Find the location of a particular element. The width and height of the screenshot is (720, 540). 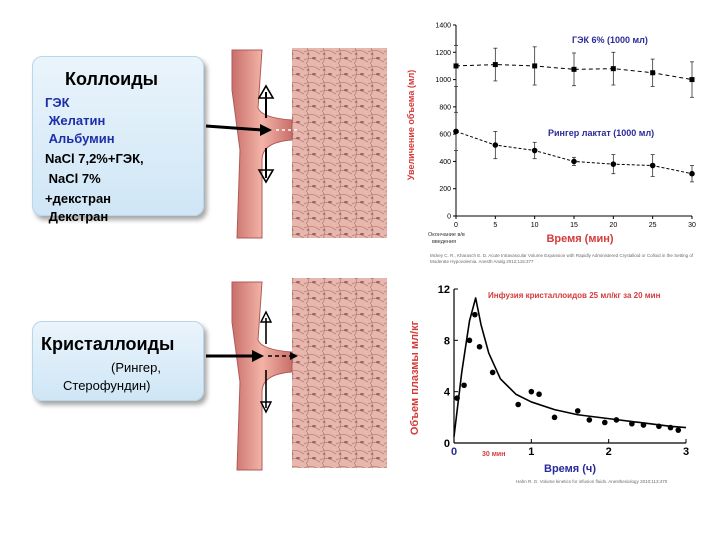

chart1-x-tick-label: 25 is located at coordinates (653, 225).